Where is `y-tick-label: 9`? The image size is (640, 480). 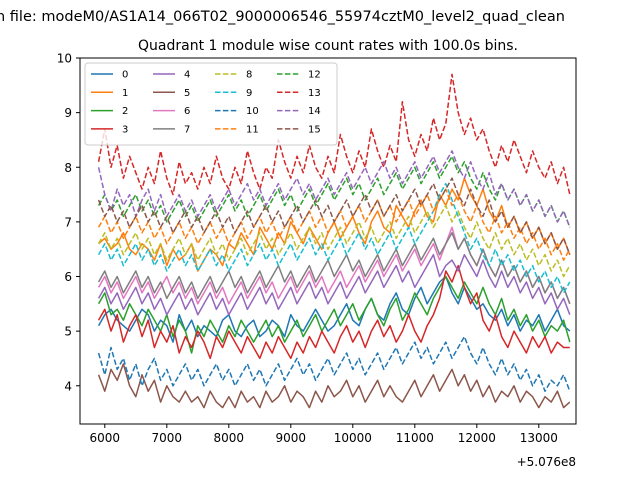 y-tick-label: 9 is located at coordinates (68, 113).